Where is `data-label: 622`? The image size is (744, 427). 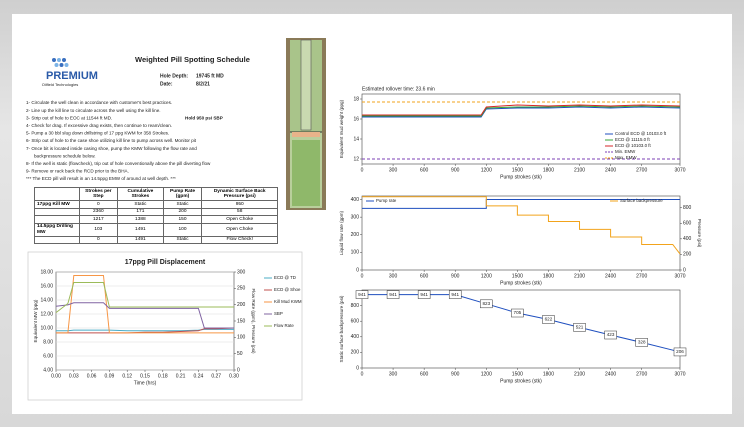
data-label: 622 is located at coordinates (549, 319).